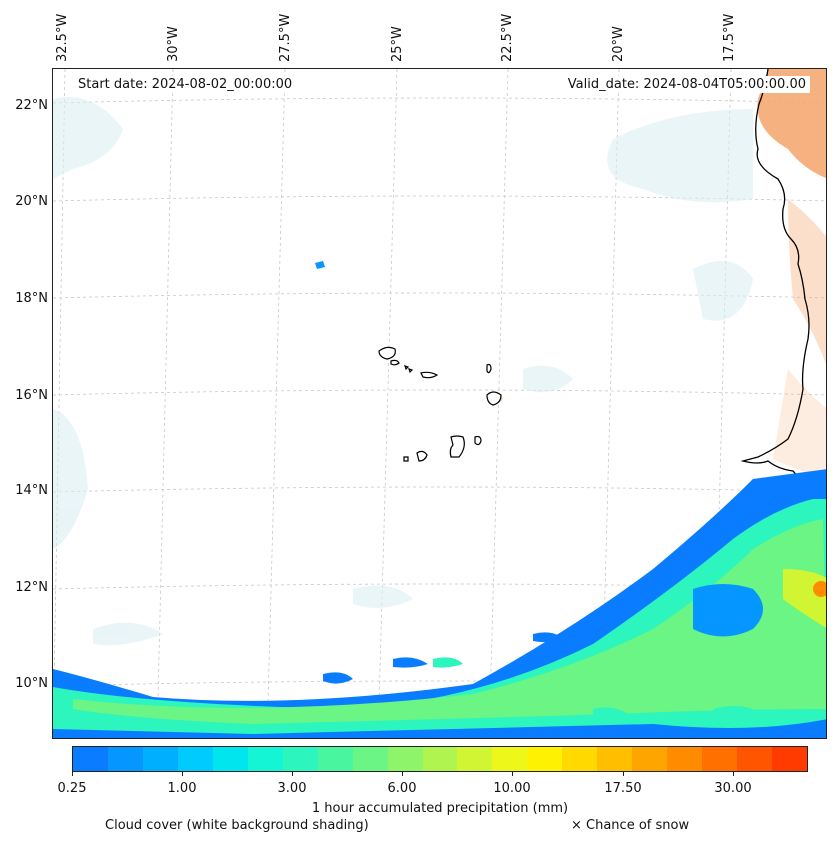 The height and width of the screenshot is (844, 837). I want to click on latitude-label: 10°N, so click(31, 683).